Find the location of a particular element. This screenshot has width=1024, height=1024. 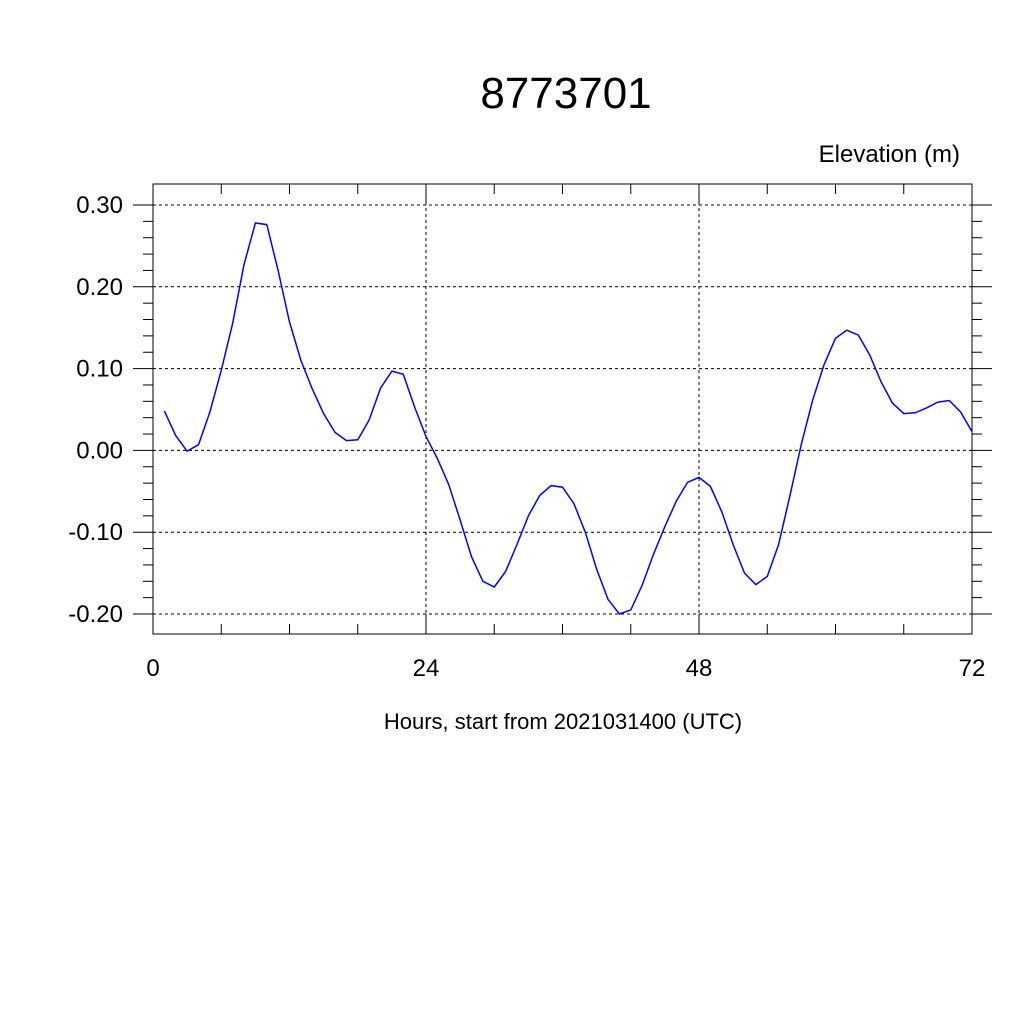

x-tick-label: 48 is located at coordinates (699, 668).